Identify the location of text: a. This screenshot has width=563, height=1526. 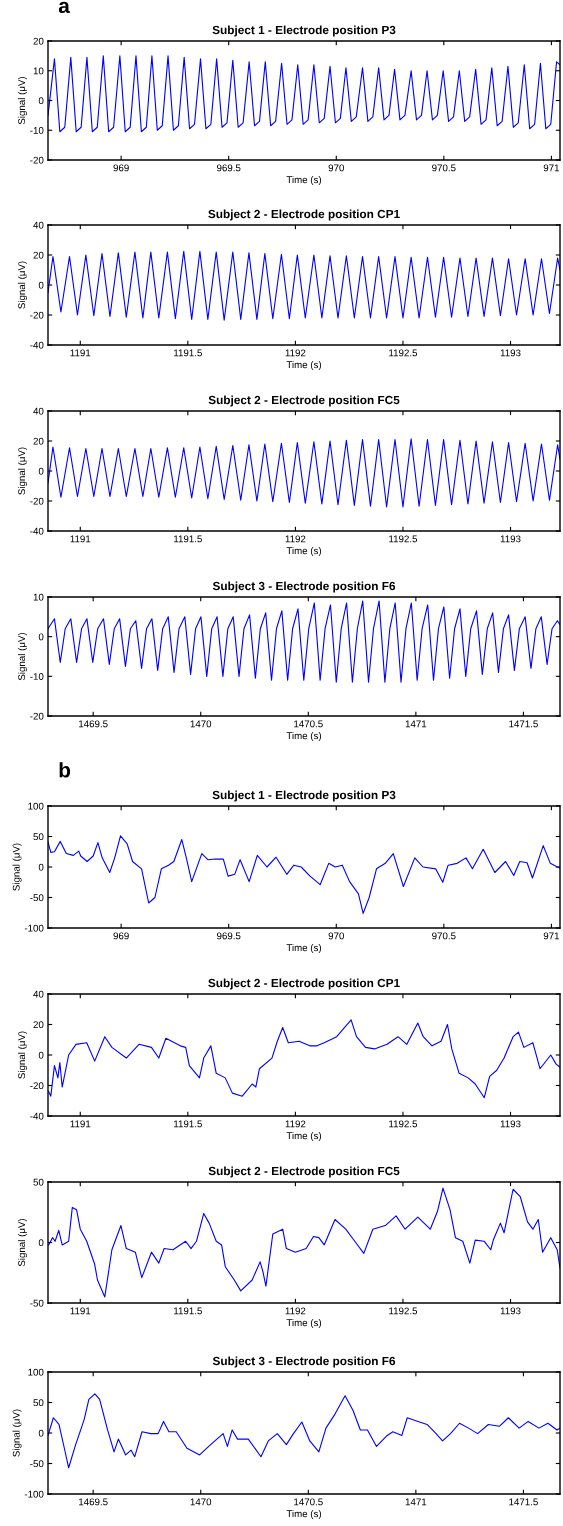
(64, 7).